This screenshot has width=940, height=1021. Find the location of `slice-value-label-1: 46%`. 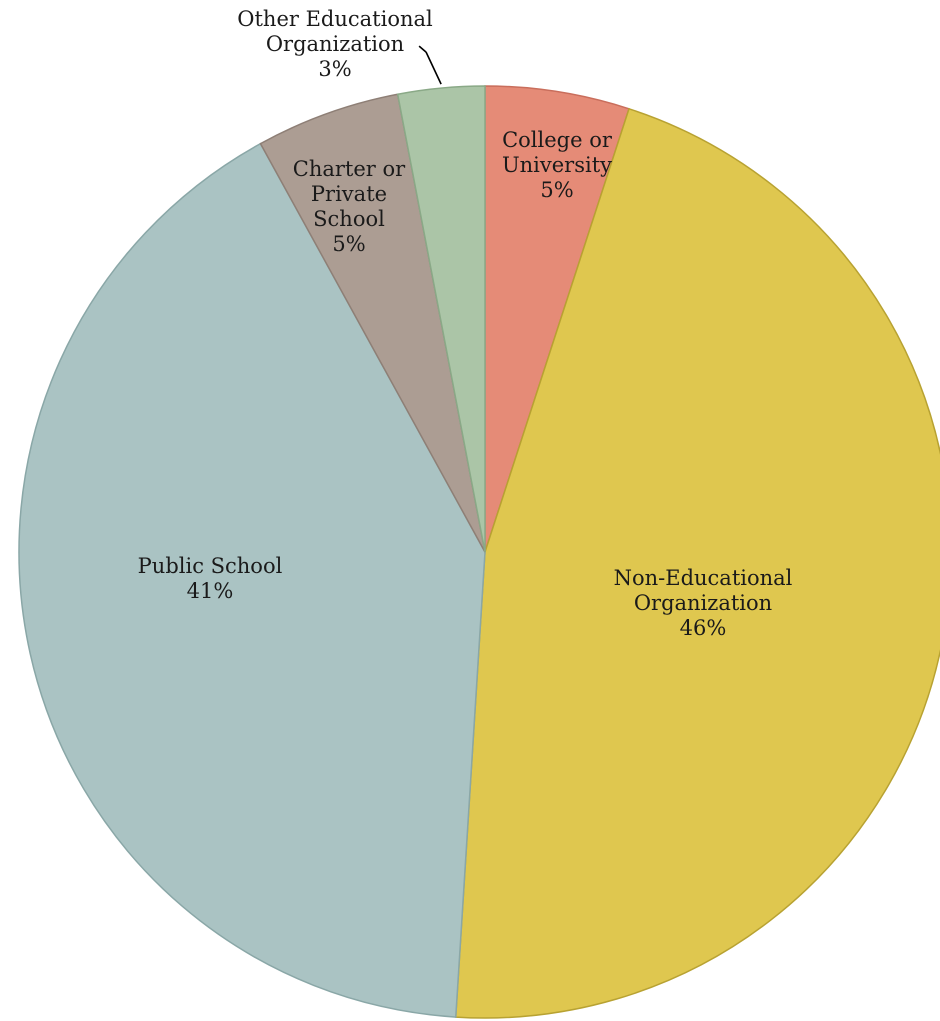

slice-value-label-1: 46% is located at coordinates (703, 628).